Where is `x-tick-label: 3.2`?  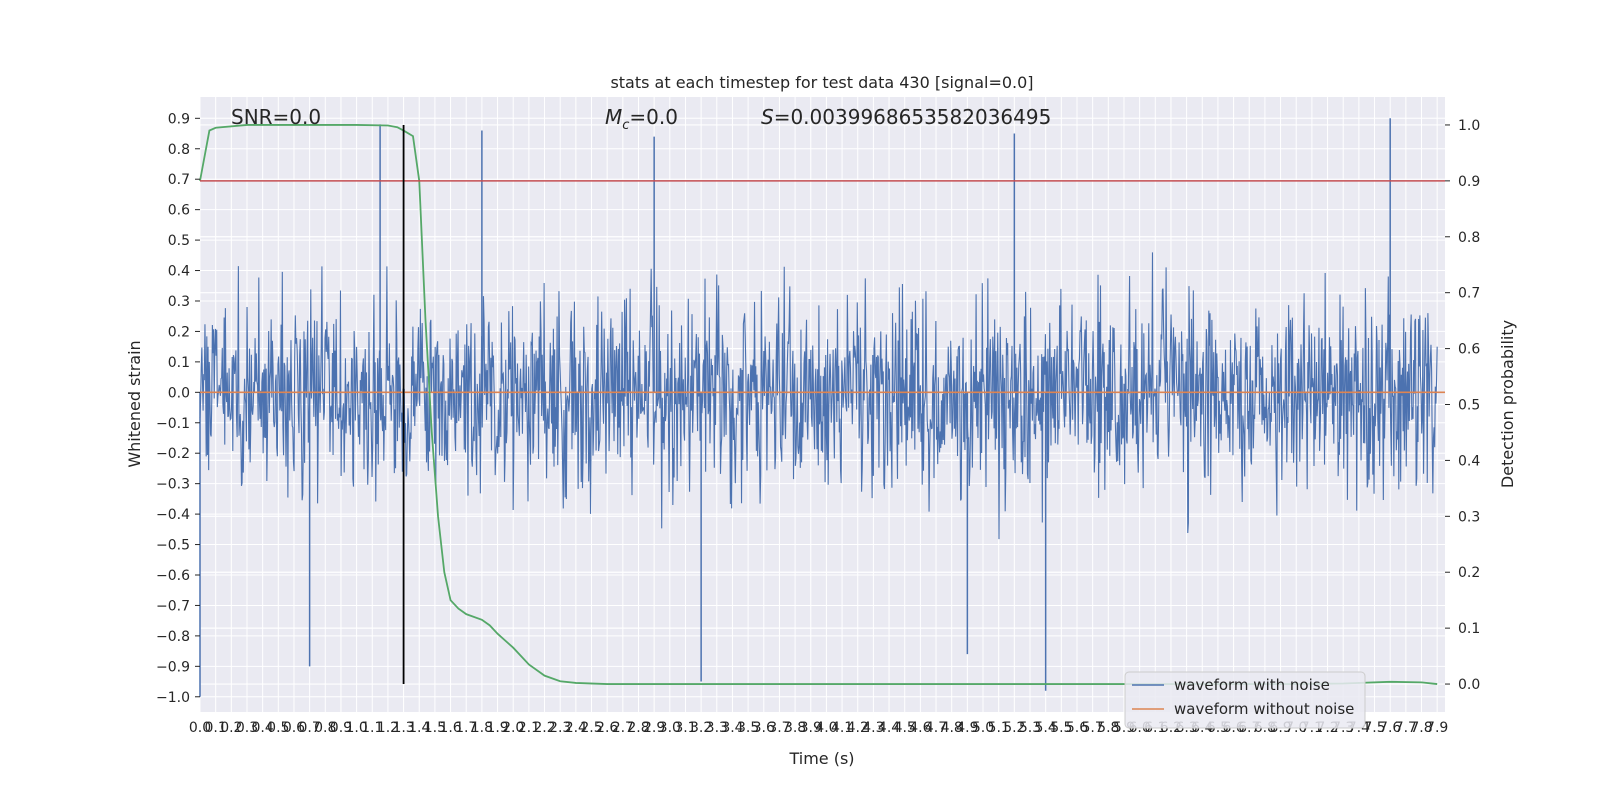
x-tick-label: 3.2 is located at coordinates (701, 728).